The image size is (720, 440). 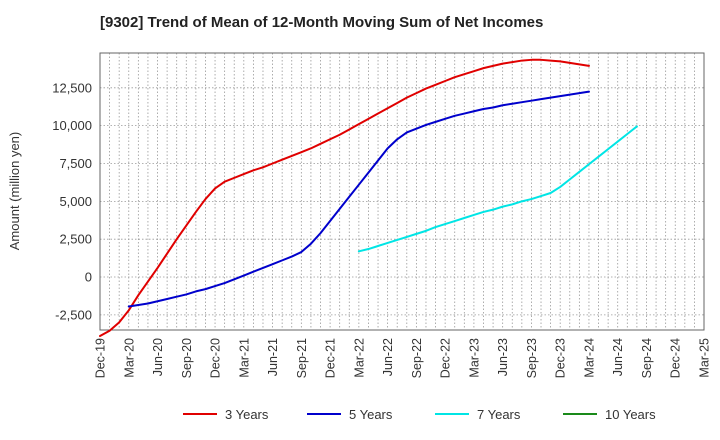 What do you see at coordinates (73, 314) in the screenshot?
I see `y-tick-label: -2,500` at bounding box center [73, 314].